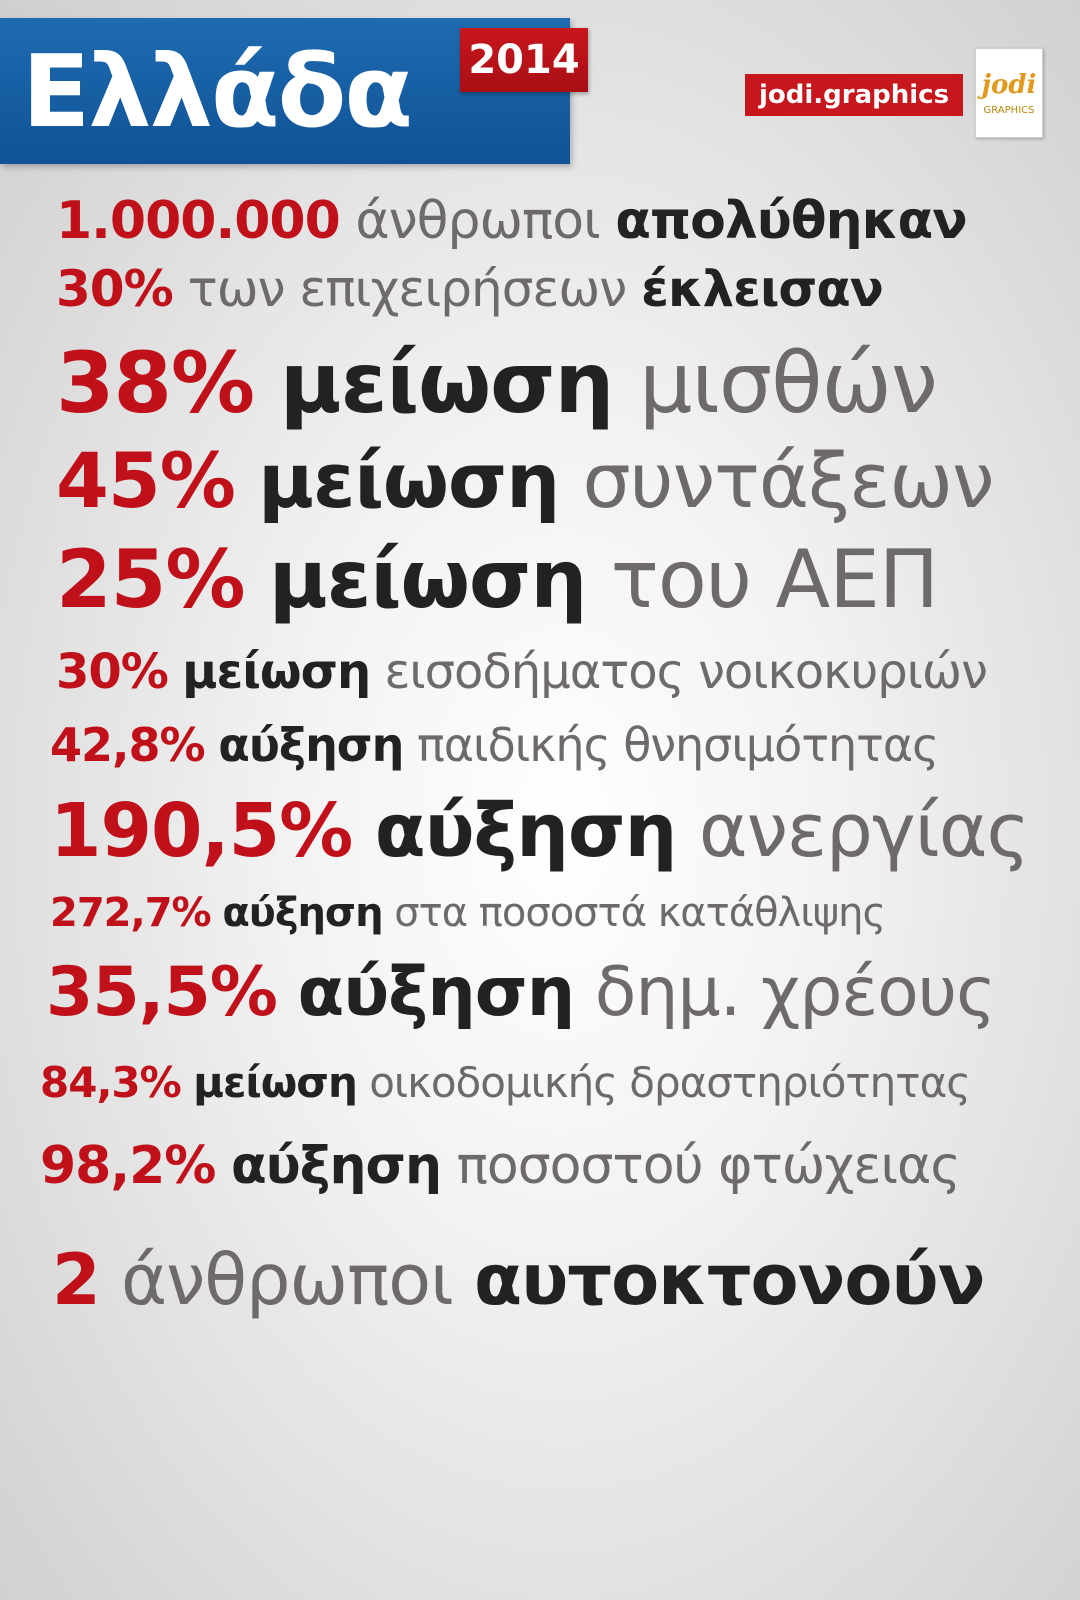 This screenshot has width=1080, height=1600. I want to click on stat-value: 190,5%, so click(201, 831).